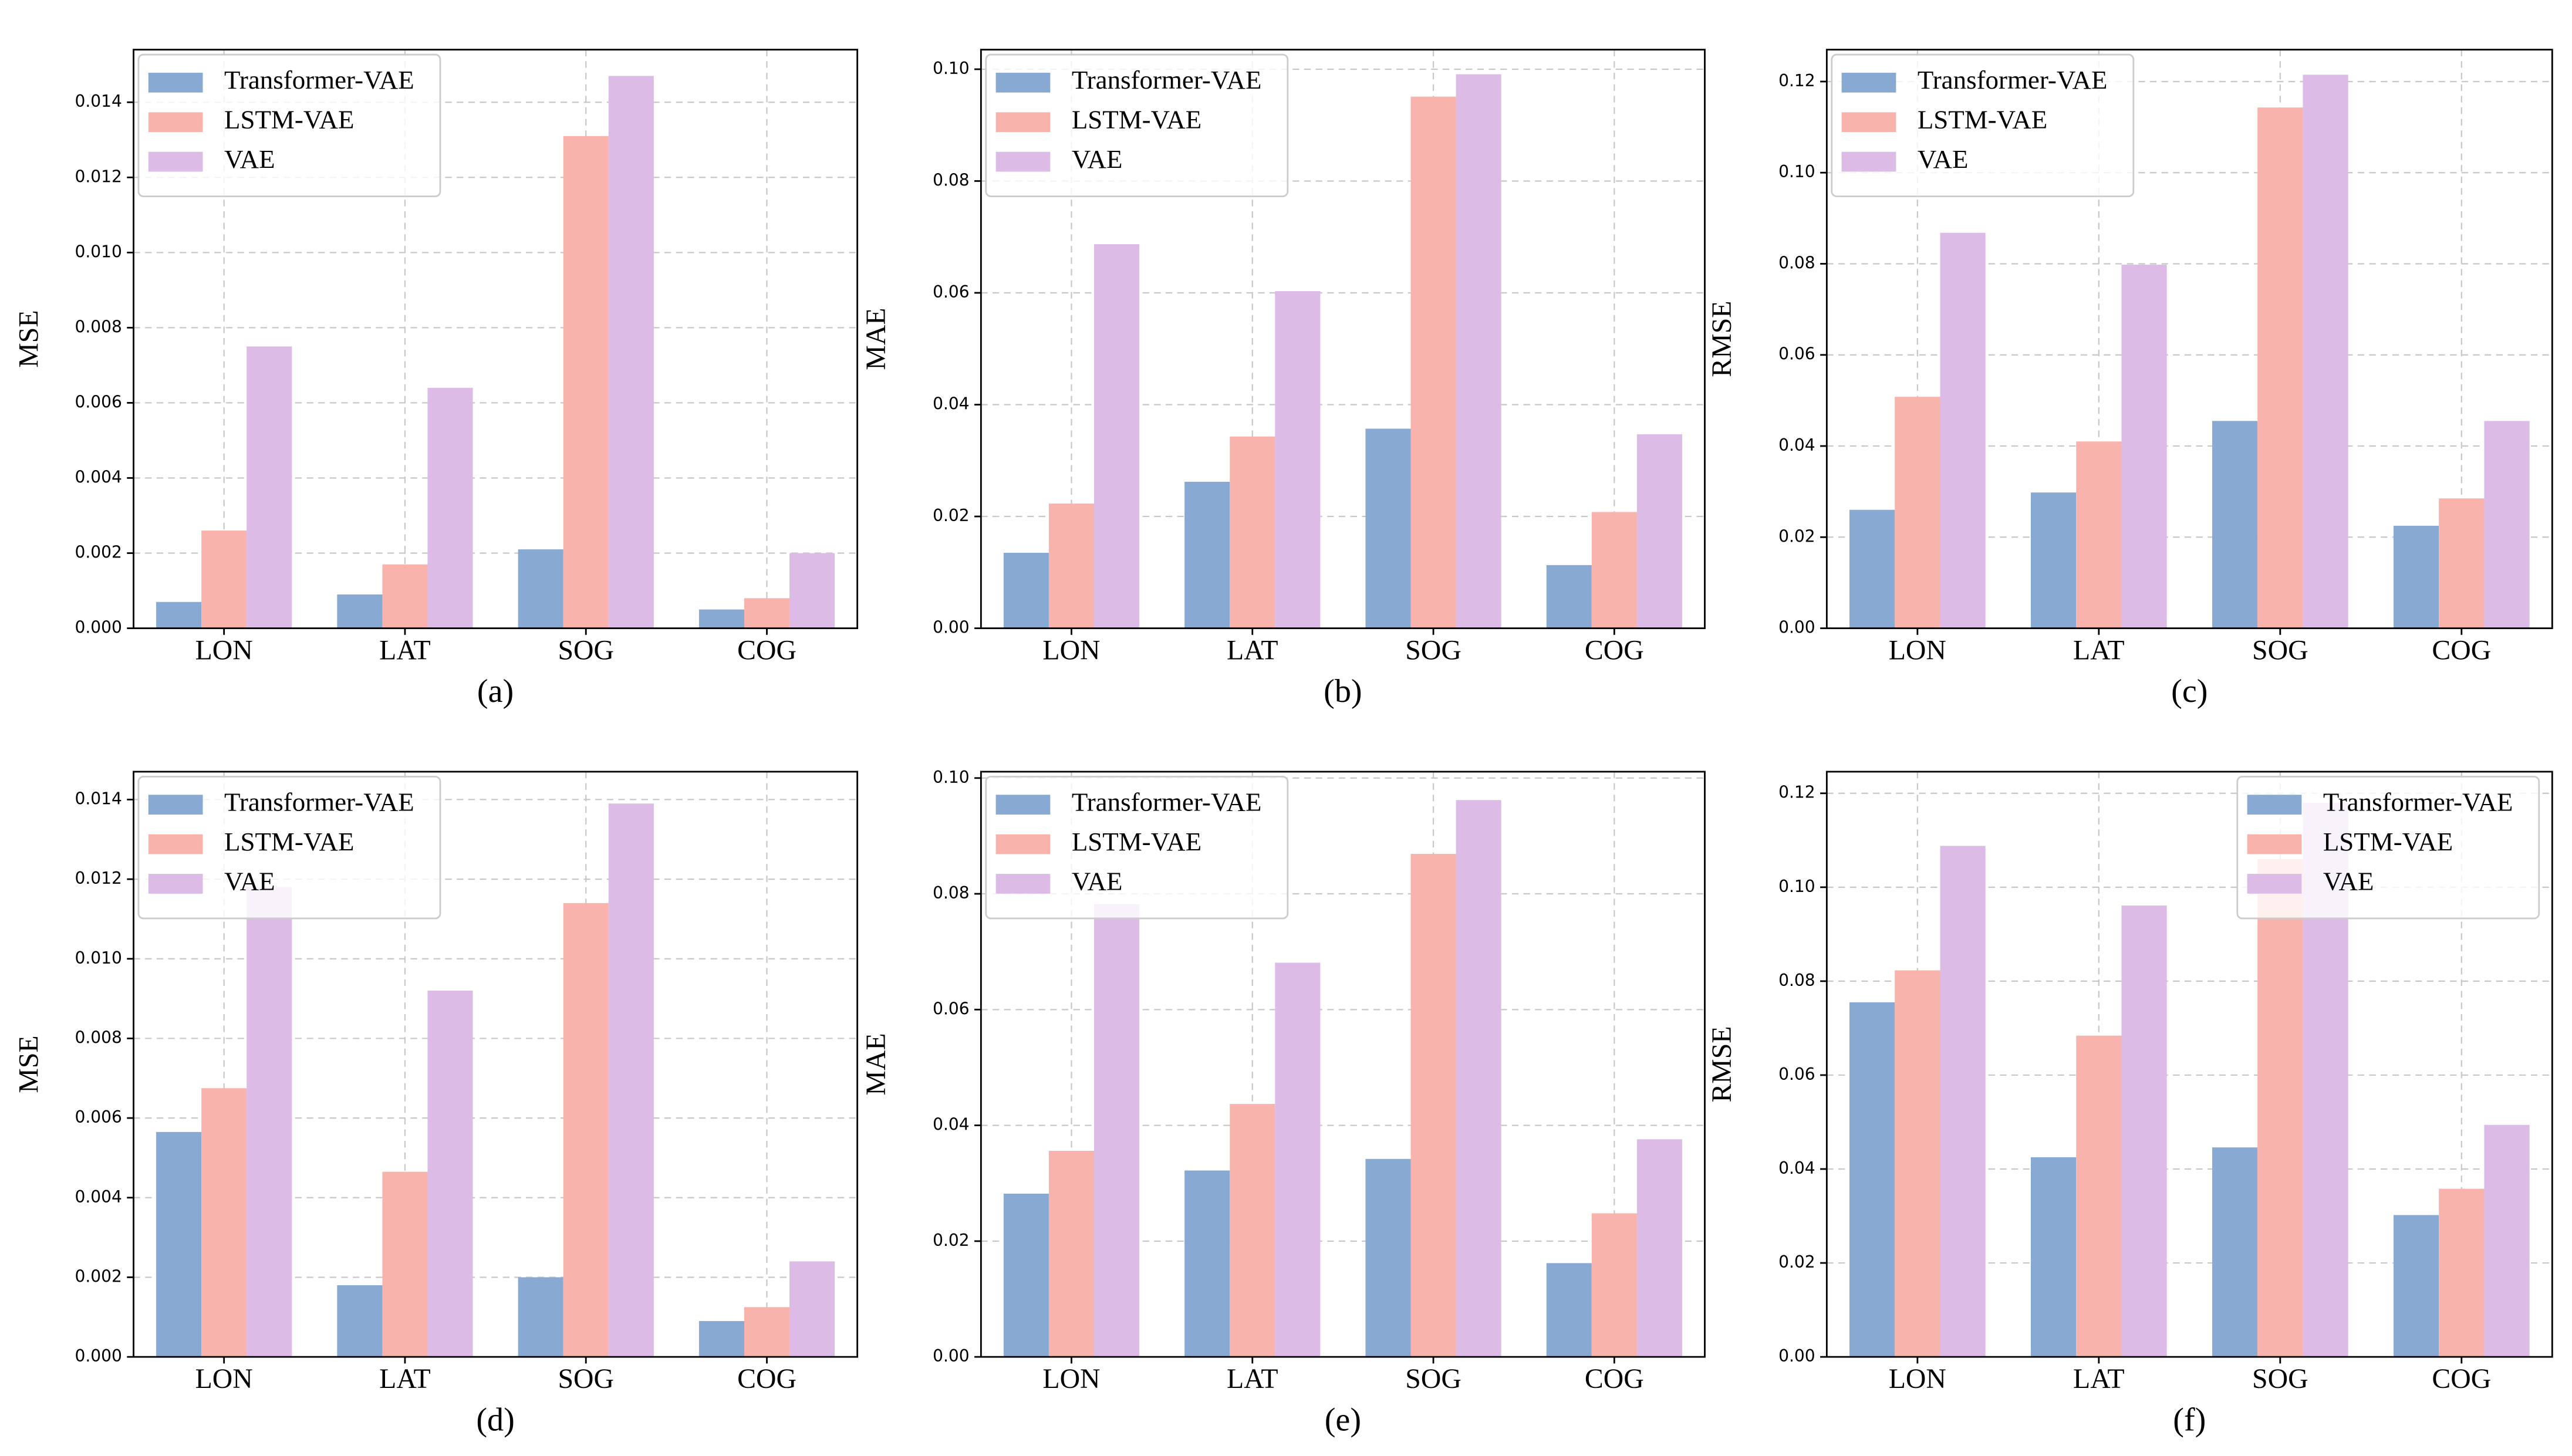  Describe the element at coordinates (495, 1419) in the screenshot. I see `caption: (d)` at that location.